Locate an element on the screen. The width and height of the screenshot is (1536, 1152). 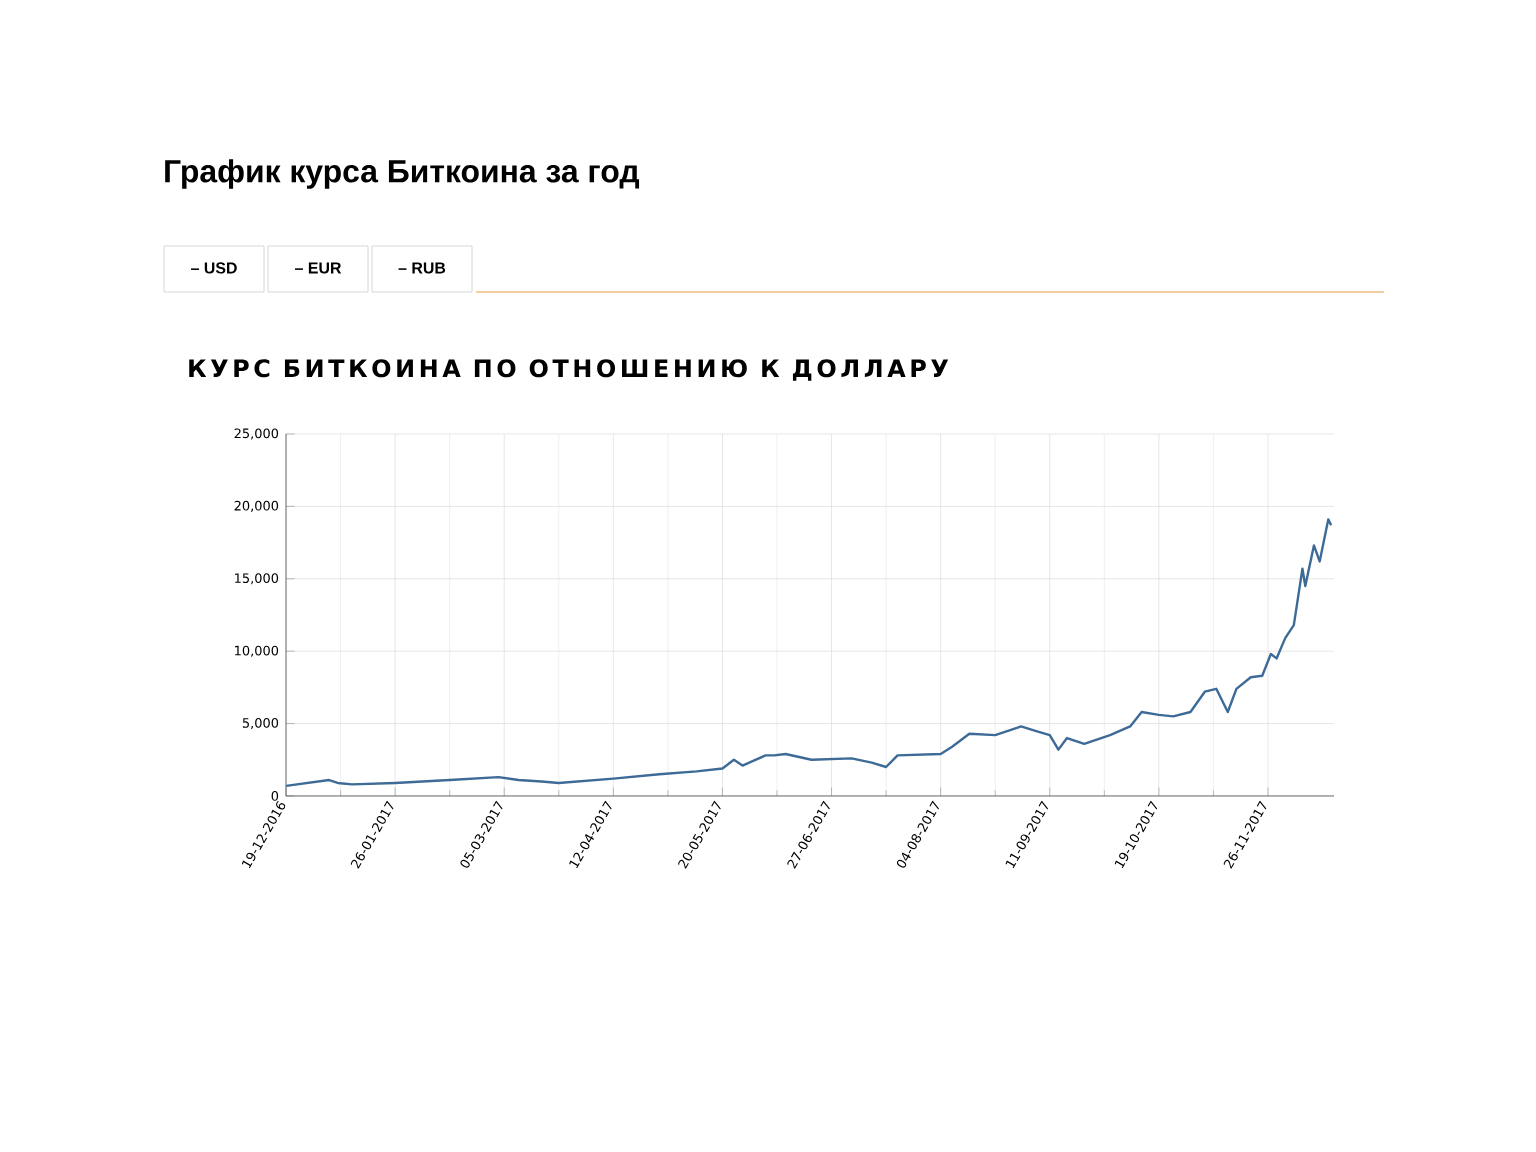
chart-title: График курса Биткоина за год is located at coordinates (402, 174).